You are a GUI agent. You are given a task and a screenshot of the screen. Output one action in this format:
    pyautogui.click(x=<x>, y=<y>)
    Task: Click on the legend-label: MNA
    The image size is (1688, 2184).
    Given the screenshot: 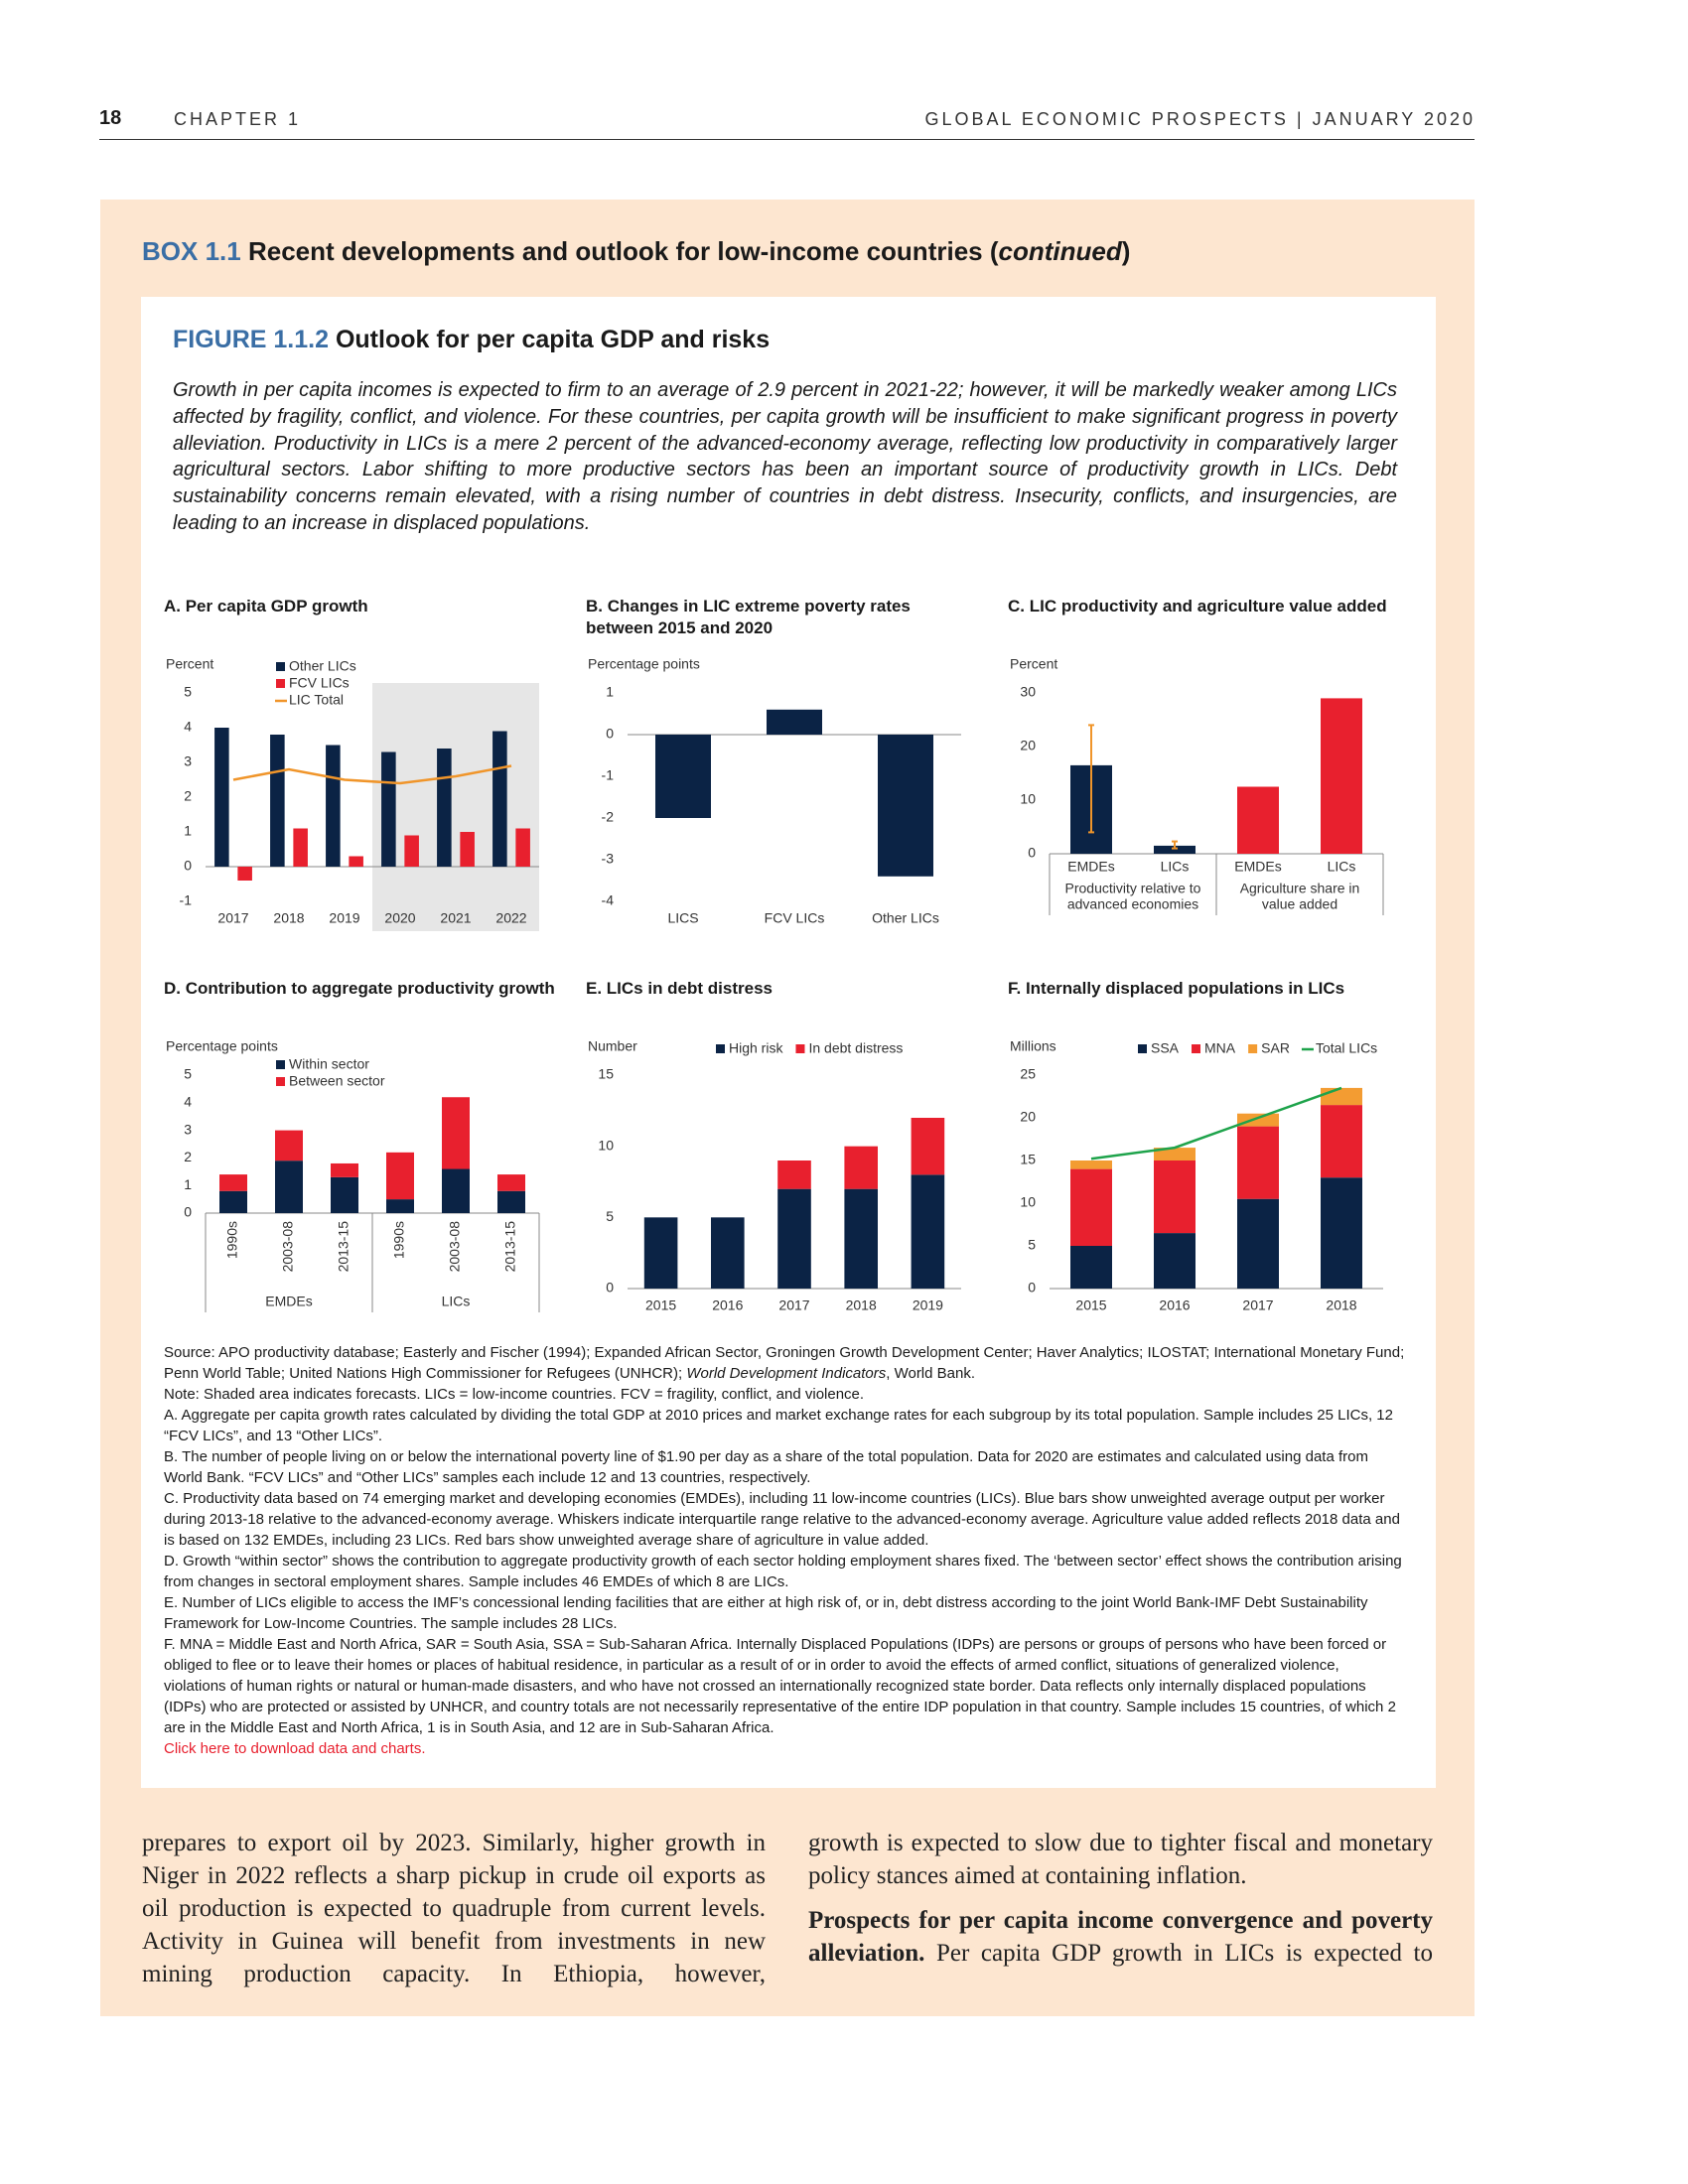 What is the action you would take?
    pyautogui.click(x=1220, y=1048)
    